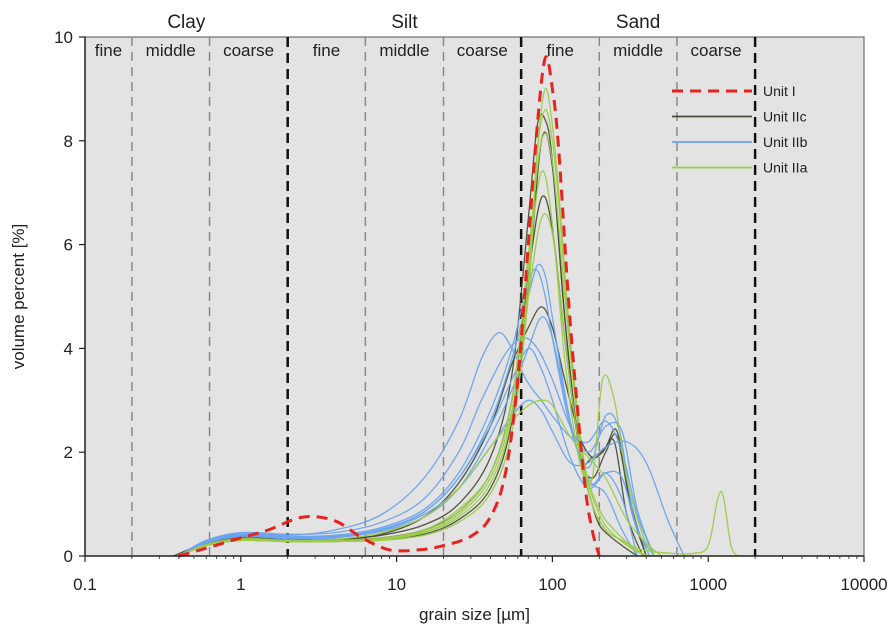 This screenshot has width=894, height=635. What do you see at coordinates (785, 168) in the screenshot?
I see `legend-label: Unit IIa` at bounding box center [785, 168].